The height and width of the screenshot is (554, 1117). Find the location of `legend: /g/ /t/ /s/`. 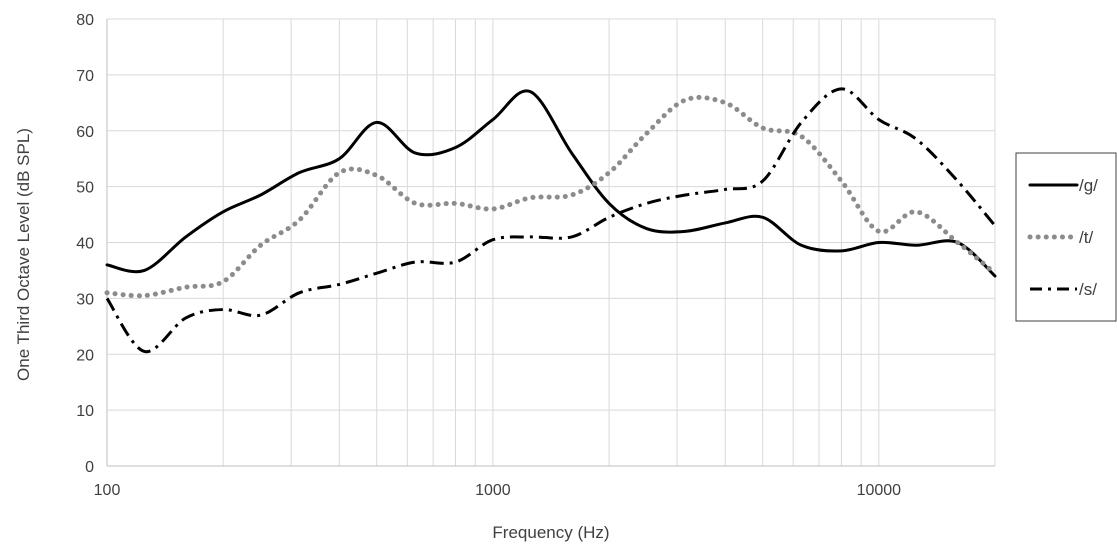

legend: /g/ /t/ /s/ is located at coordinates (1066, 237).